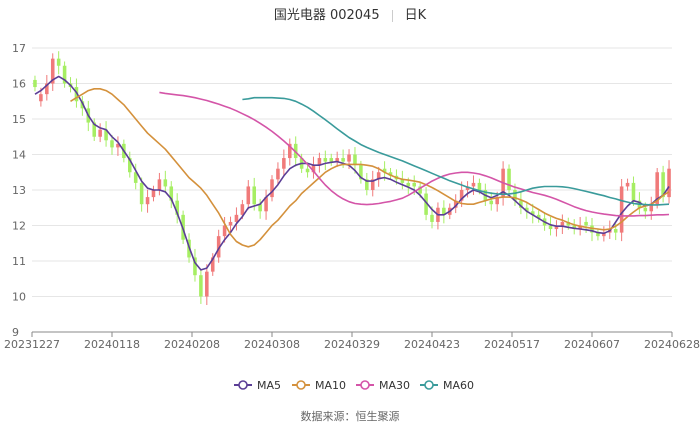  I want to click on title-separator, so click(392, 15).